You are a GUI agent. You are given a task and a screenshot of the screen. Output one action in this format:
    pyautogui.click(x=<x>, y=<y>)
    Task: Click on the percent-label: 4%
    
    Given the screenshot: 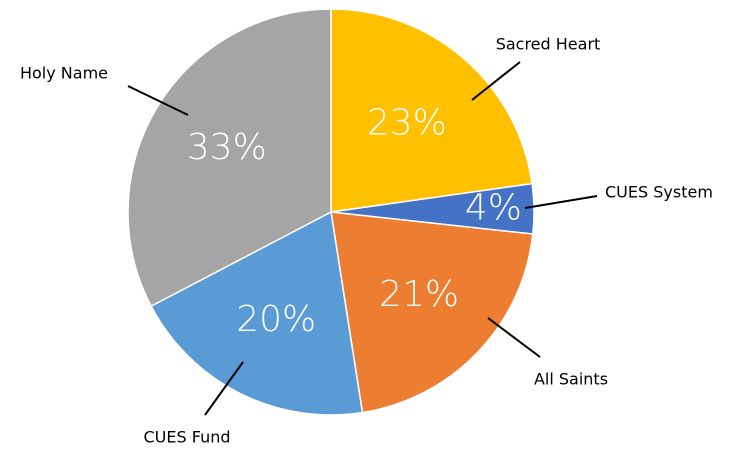 What is the action you would take?
    pyautogui.click(x=493, y=207)
    